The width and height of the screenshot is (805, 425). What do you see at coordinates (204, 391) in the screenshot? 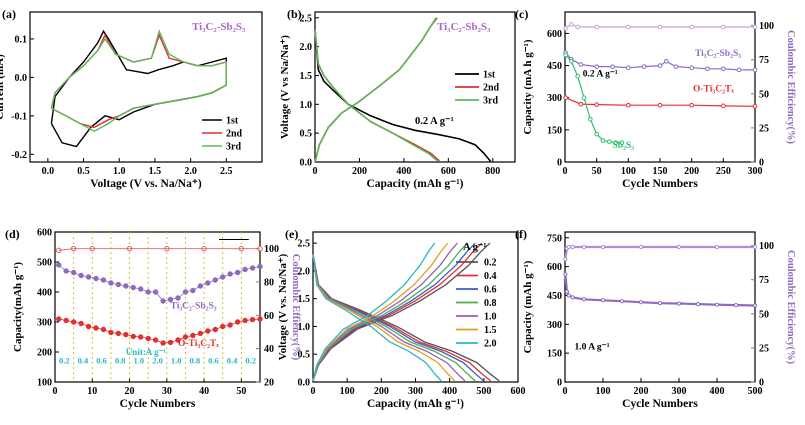
I see `x-tick-label: 40` at bounding box center [204, 391].